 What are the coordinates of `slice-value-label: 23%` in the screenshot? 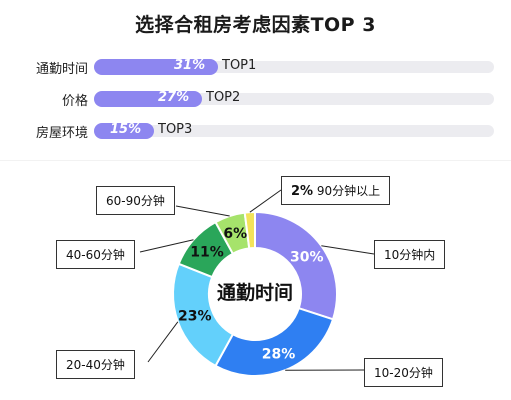 It's located at (195, 317).